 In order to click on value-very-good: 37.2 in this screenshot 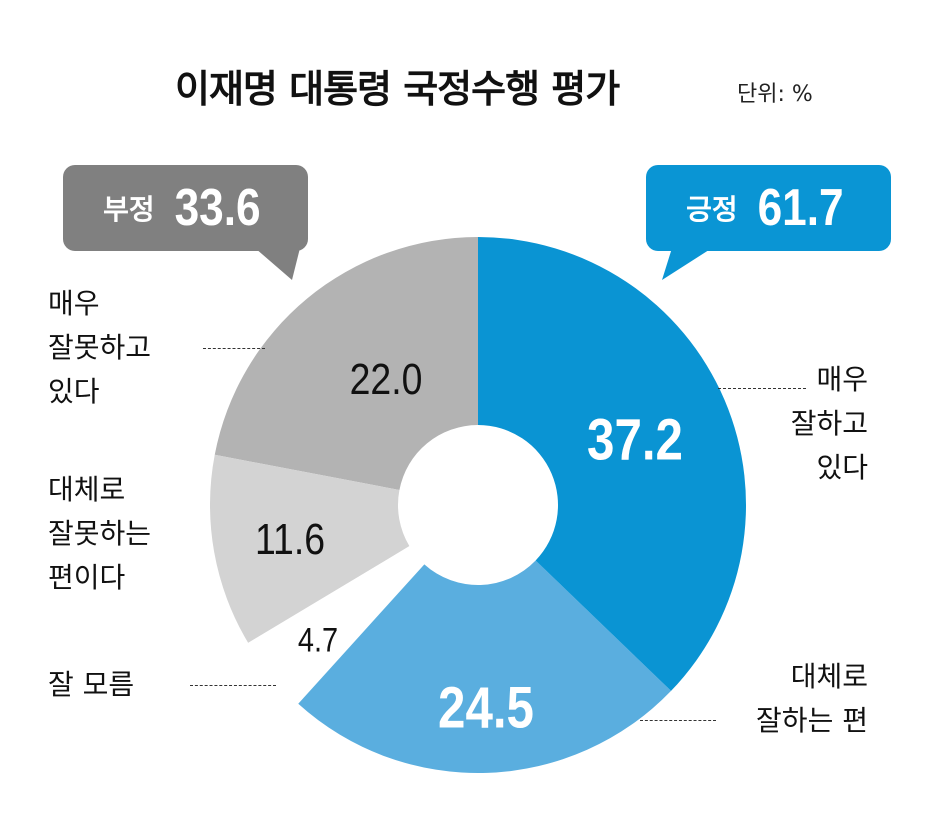, I will do `click(635, 440)`.